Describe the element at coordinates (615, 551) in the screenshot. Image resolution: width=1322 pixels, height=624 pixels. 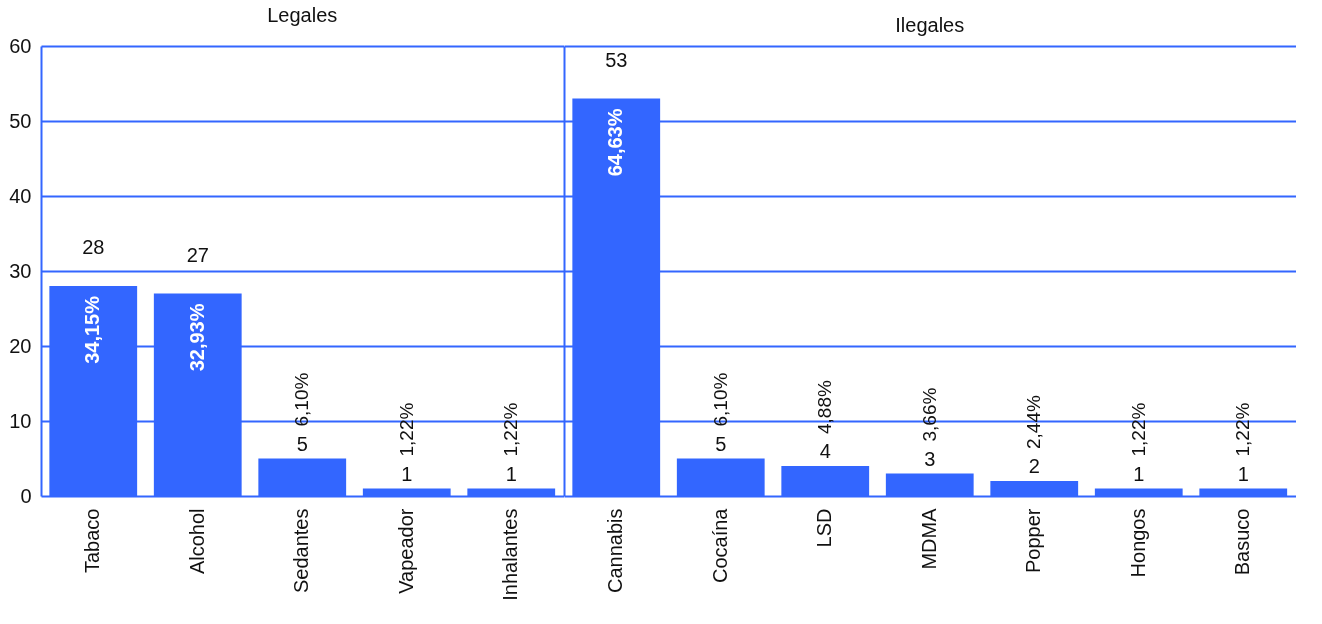
I see `x-tick-label: Cannabis` at that location.